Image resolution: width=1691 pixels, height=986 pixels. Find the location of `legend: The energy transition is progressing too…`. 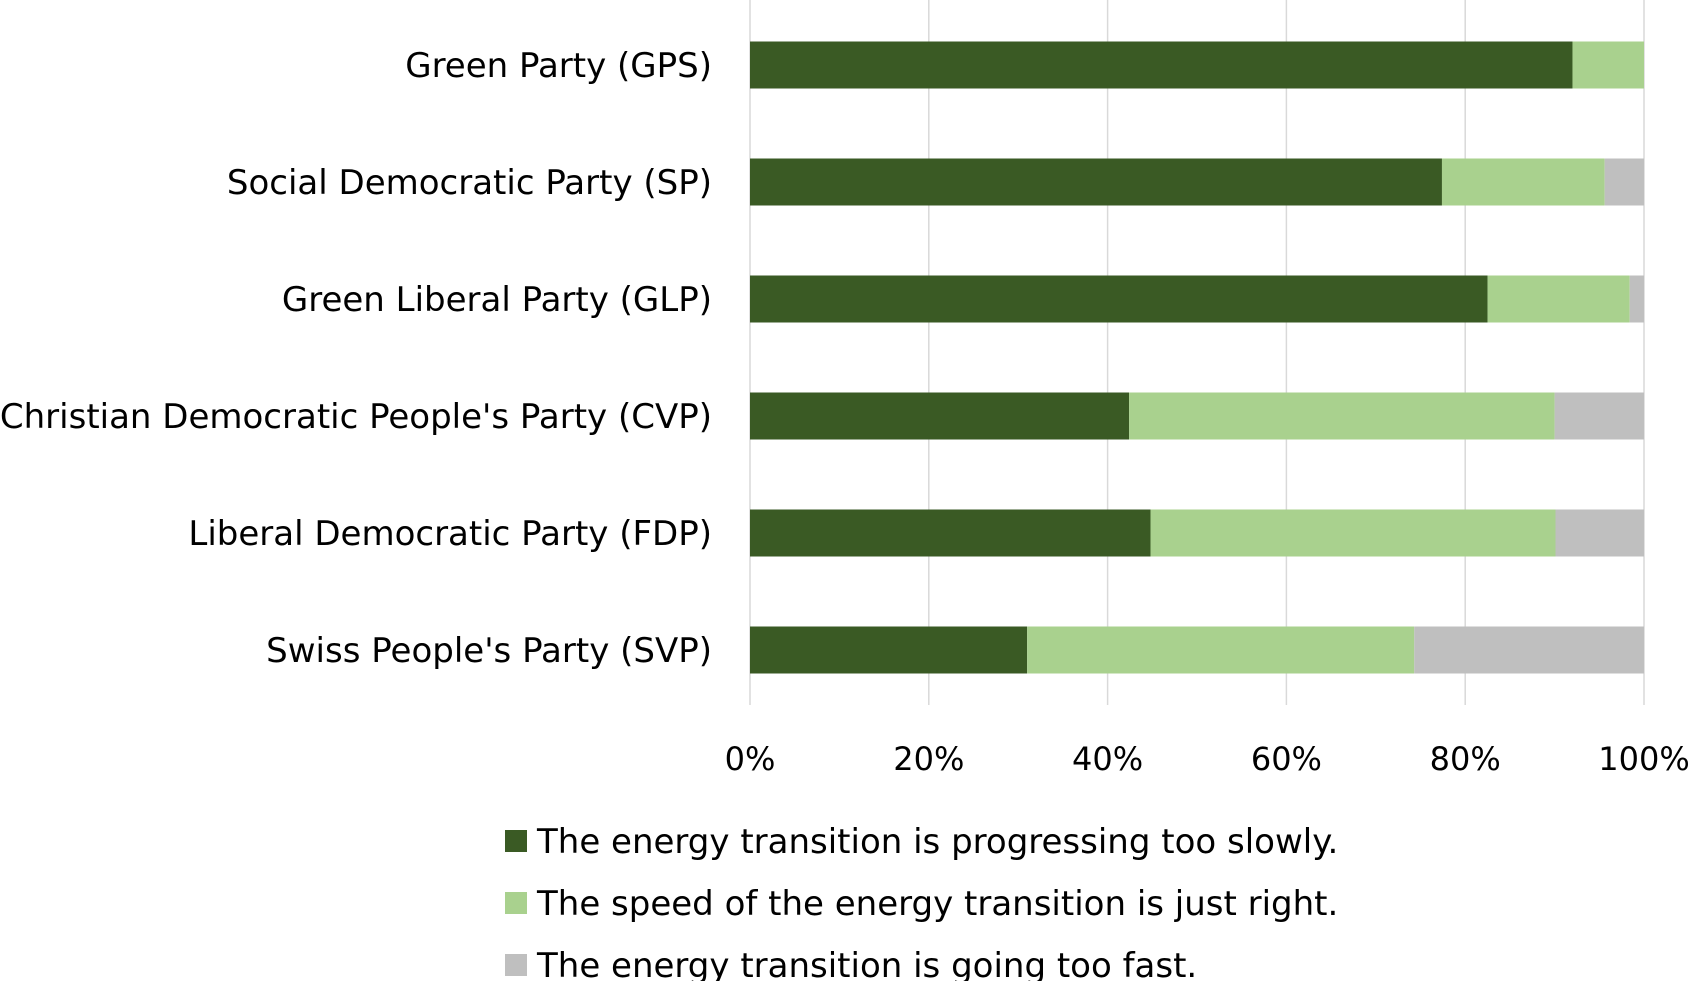

legend: The energy transition is progressing too… is located at coordinates (921, 904).